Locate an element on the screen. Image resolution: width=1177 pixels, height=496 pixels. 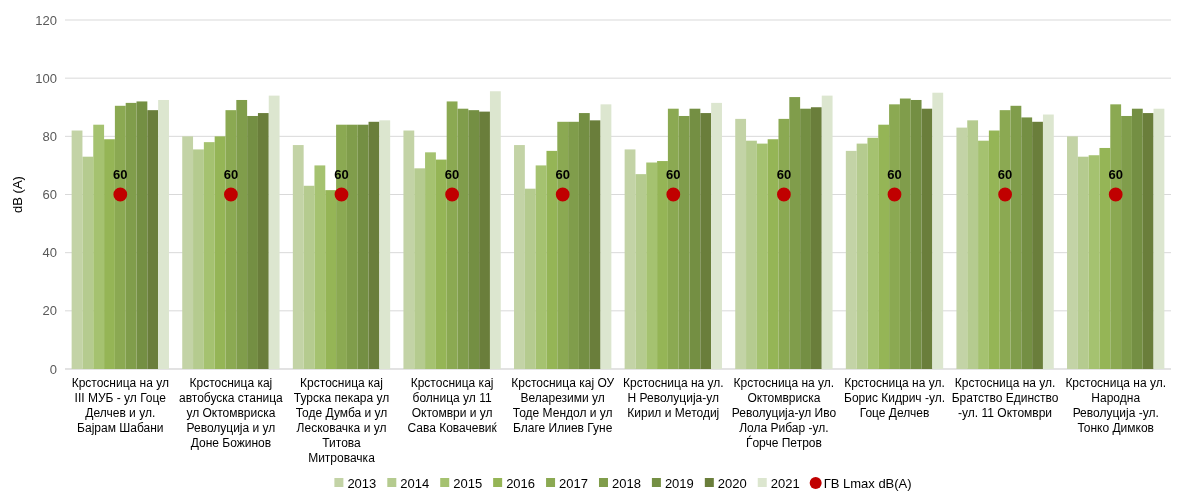
legend-label: 2018 is located at coordinates (626, 483).